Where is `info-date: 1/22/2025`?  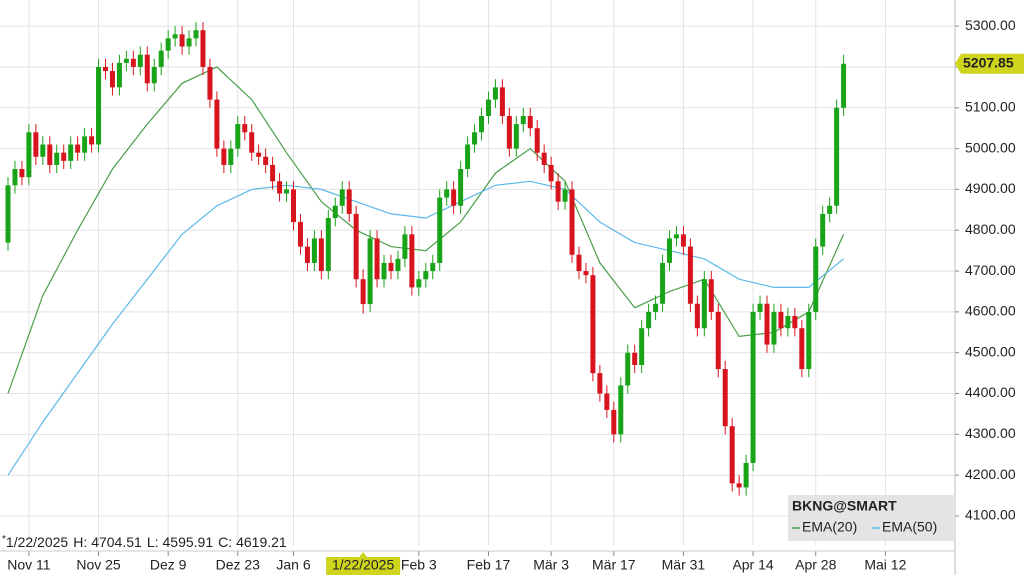 info-date: 1/22/2025 is located at coordinates (37, 542).